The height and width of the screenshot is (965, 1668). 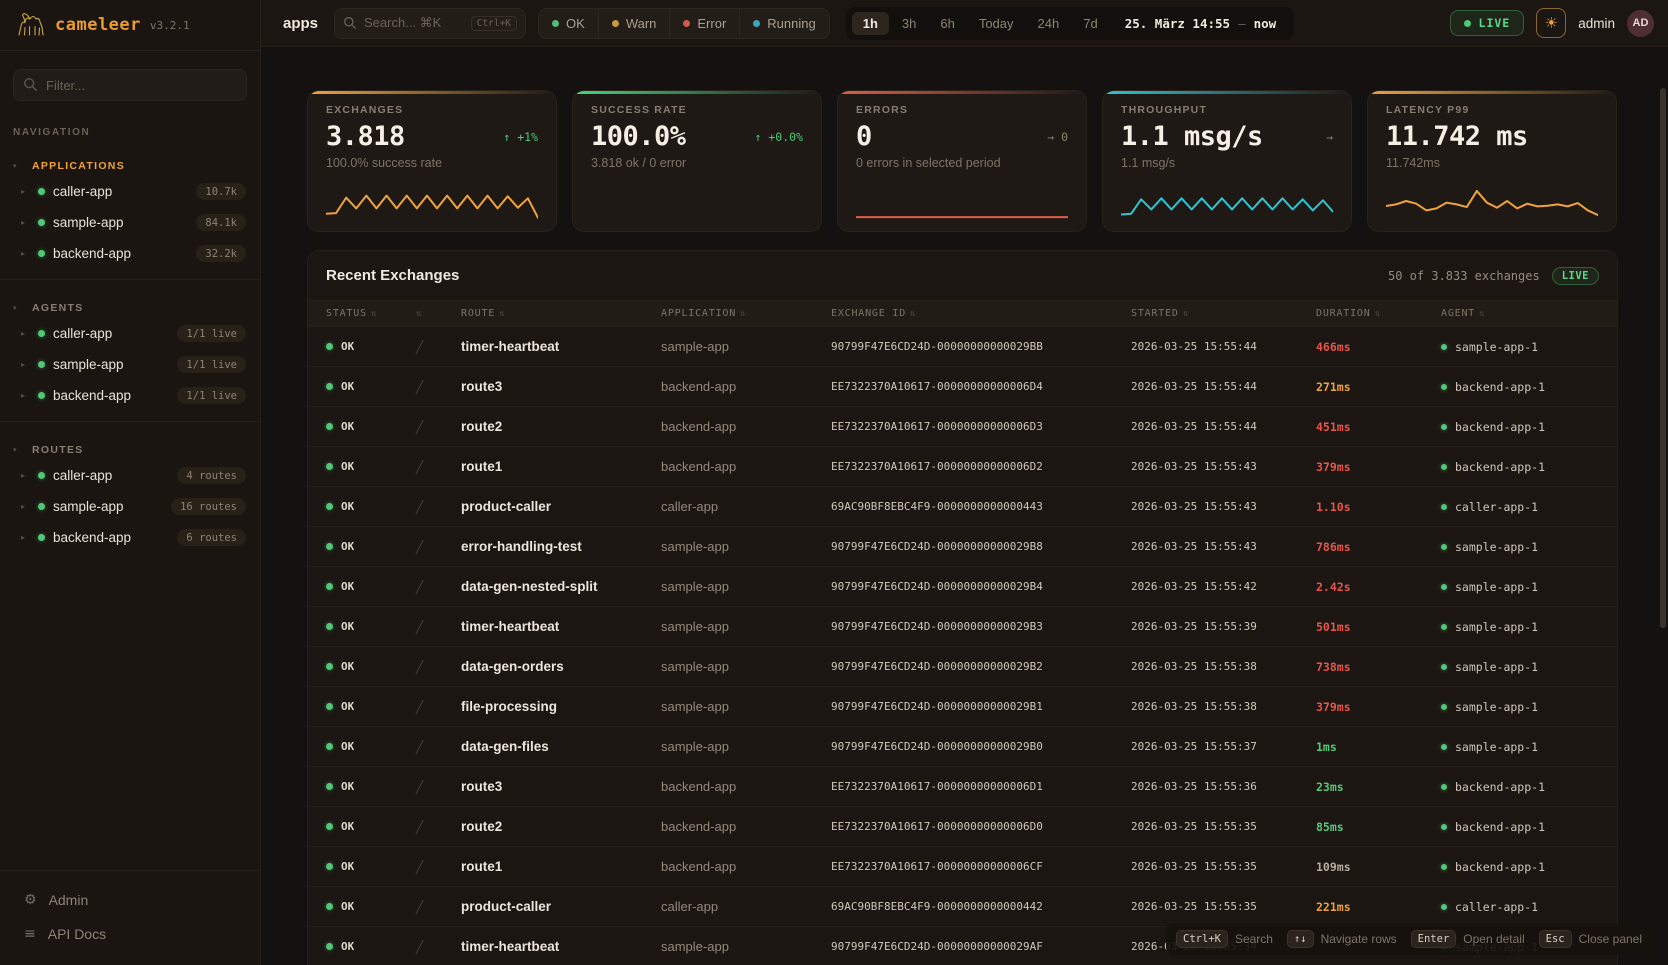 I want to click on stat-card-delta: → 0, so click(x=1057, y=136).